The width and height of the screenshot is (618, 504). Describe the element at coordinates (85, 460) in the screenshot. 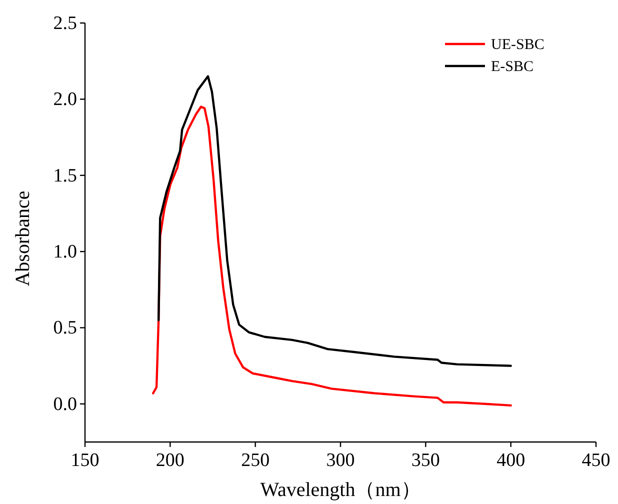

I see `x-tick-label: 150` at that location.